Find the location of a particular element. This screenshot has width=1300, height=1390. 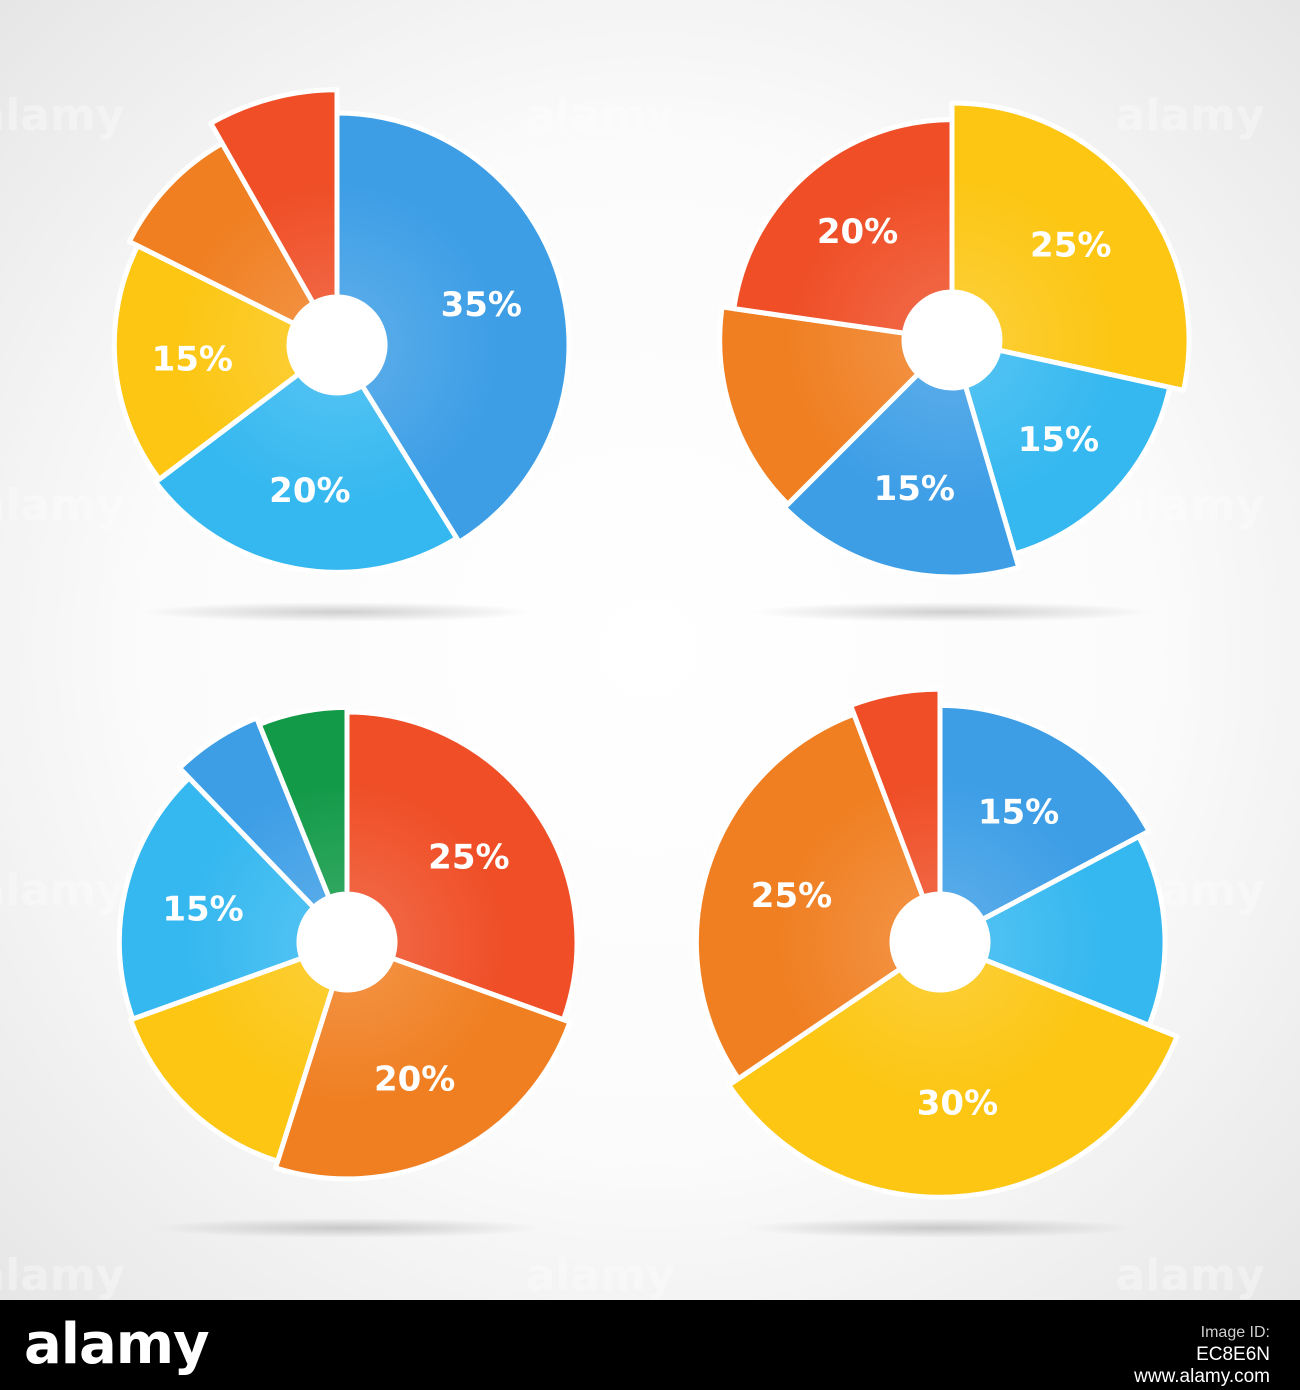

footer-url: www.alamy.com is located at coordinates (1202, 1376).